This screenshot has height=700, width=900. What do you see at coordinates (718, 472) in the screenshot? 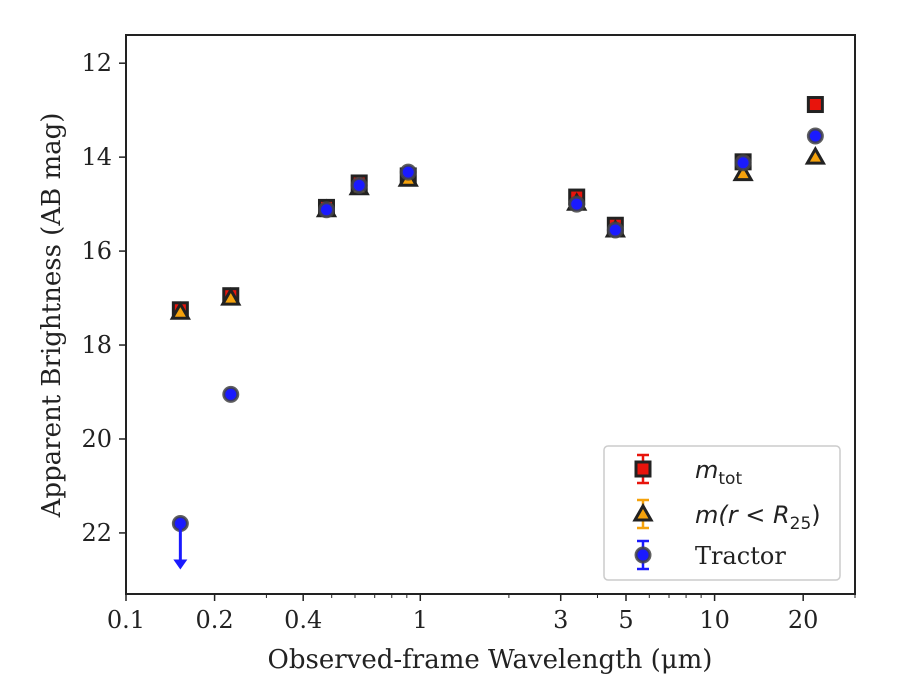
I see `legend-label: mtot` at bounding box center [718, 472].